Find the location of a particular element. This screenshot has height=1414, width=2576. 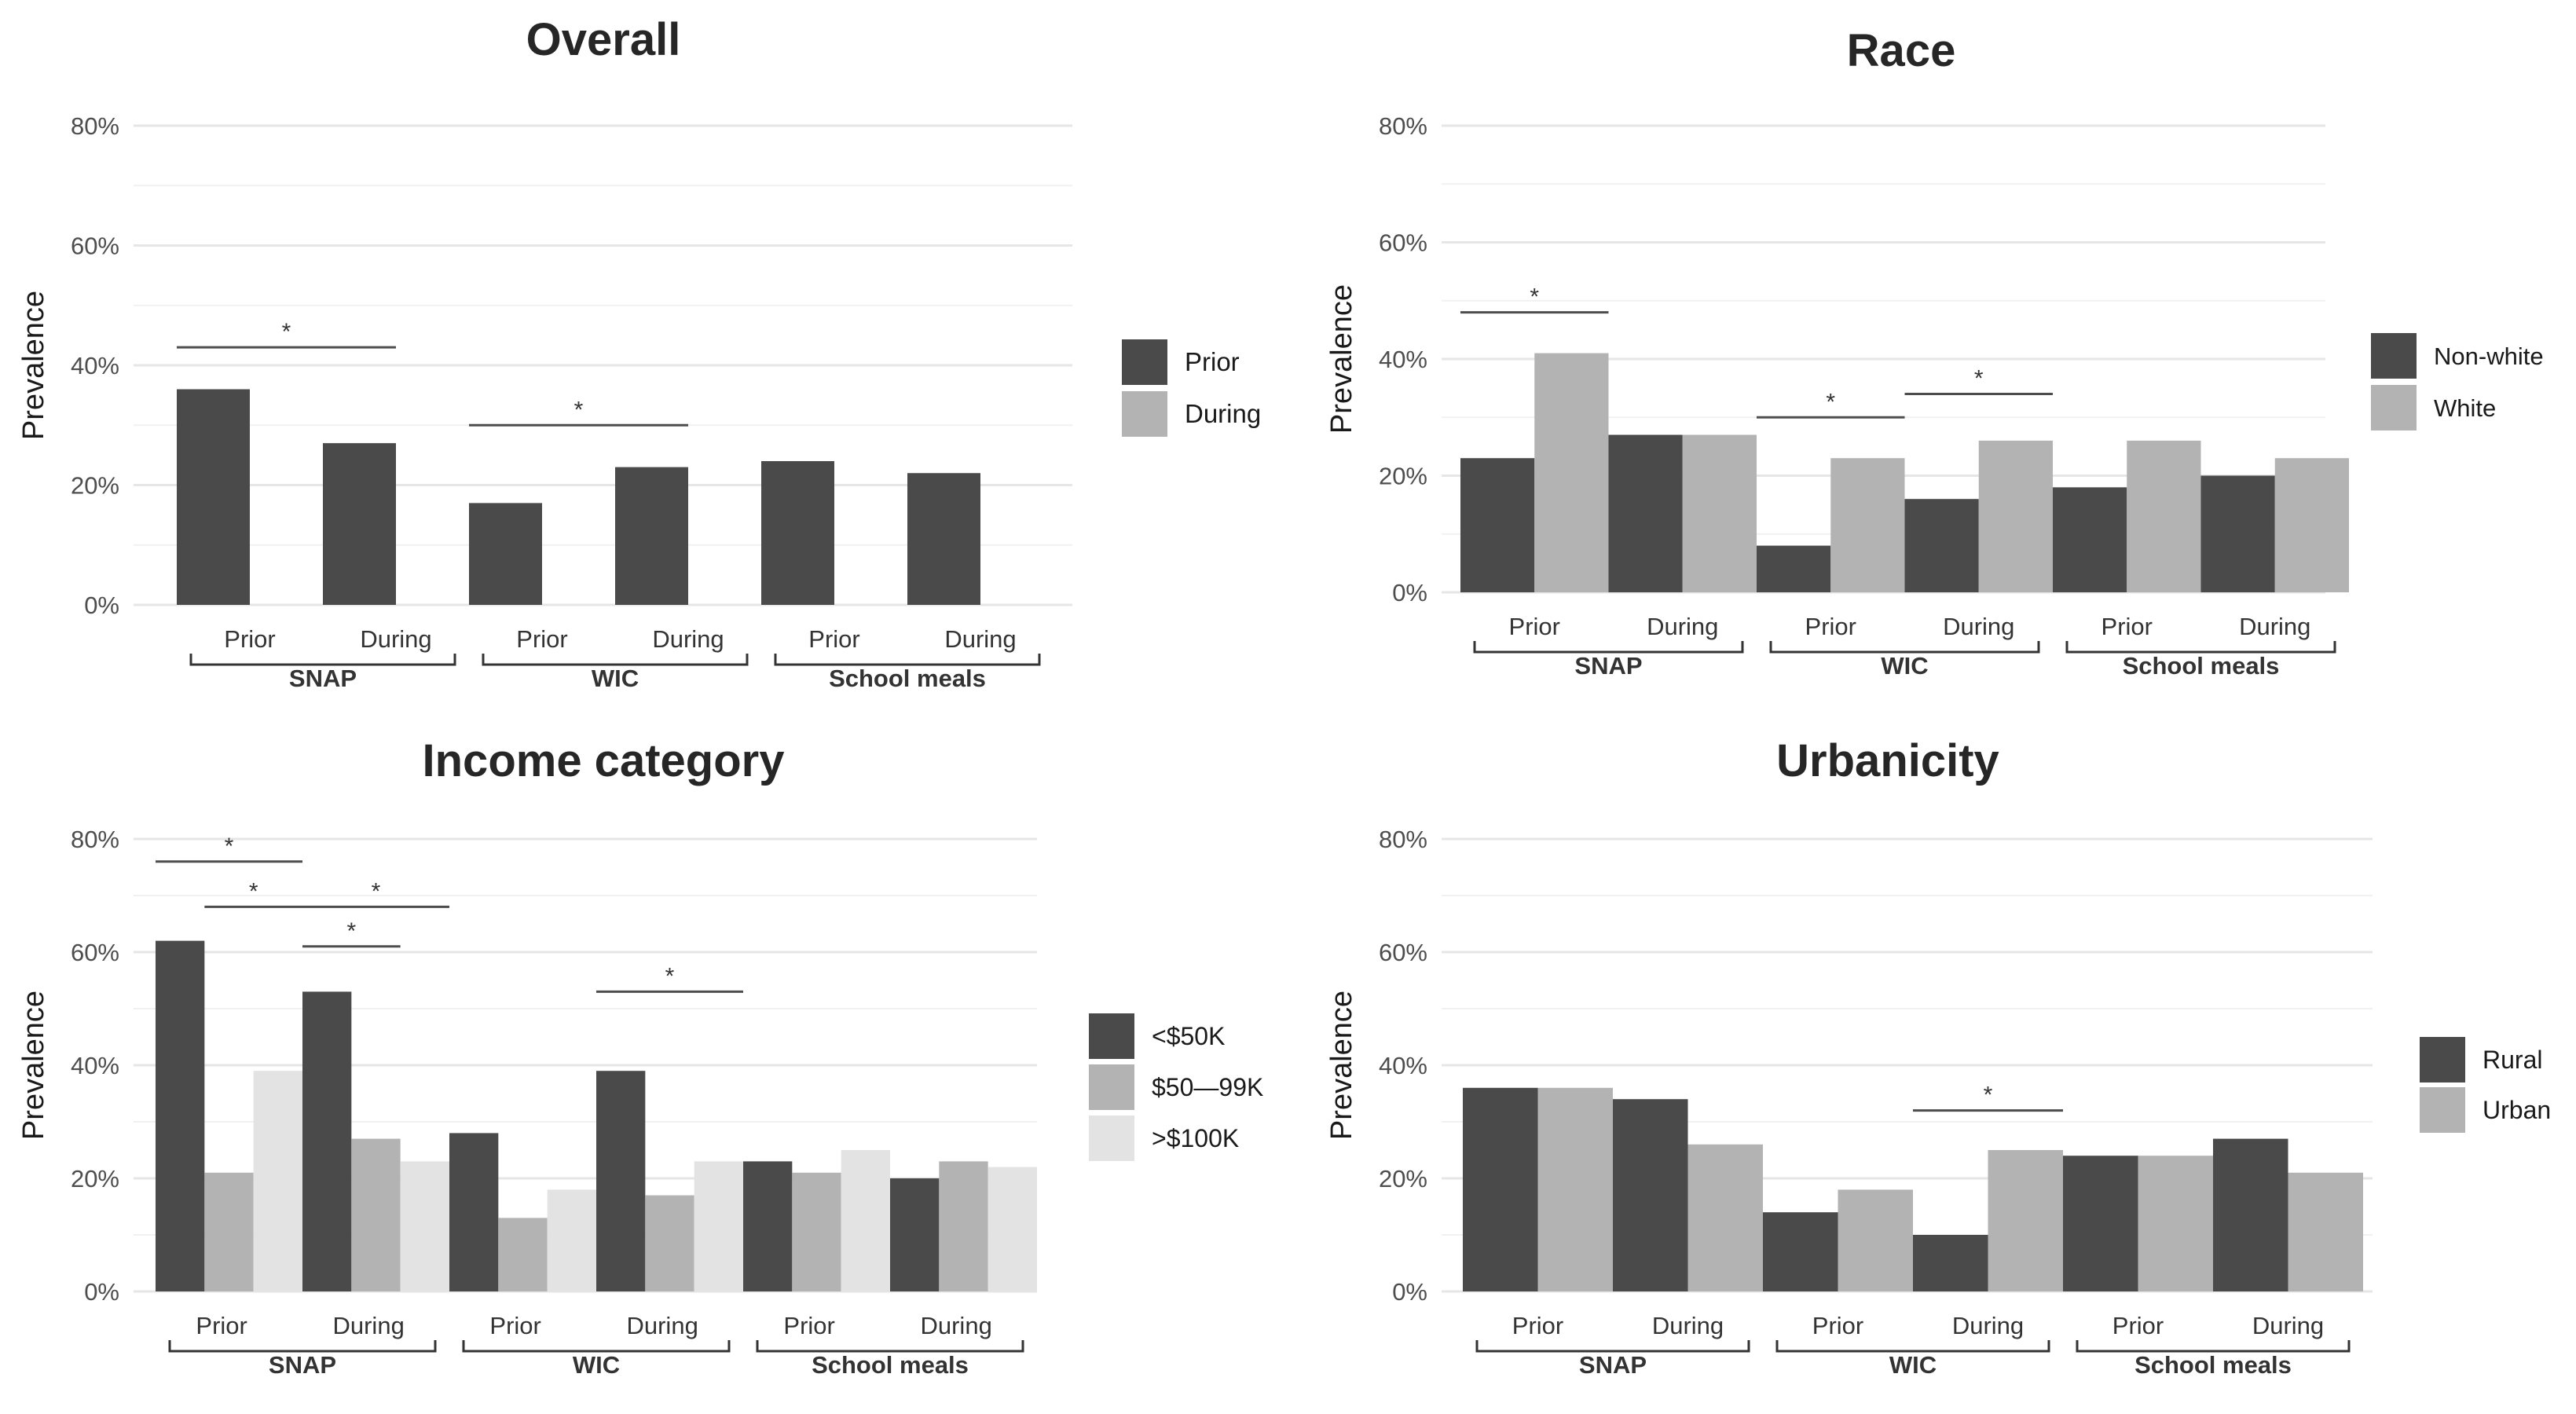

legend-label: During is located at coordinates (1223, 414).